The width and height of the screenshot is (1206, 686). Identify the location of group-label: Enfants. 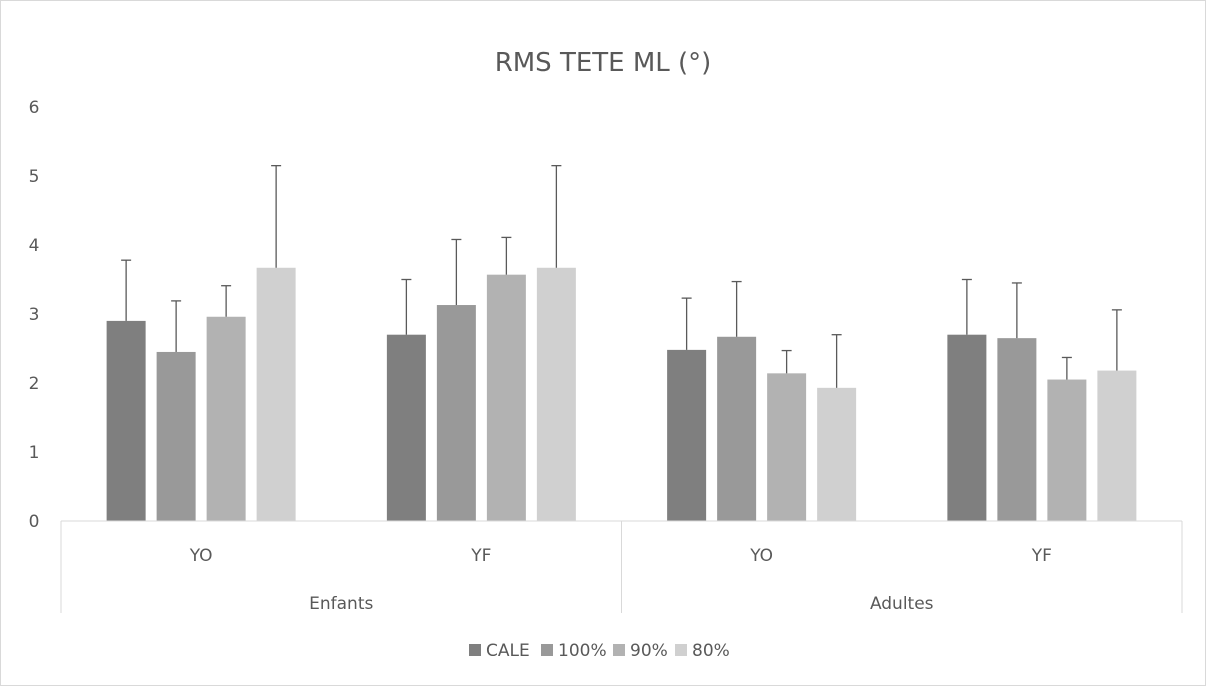
(341, 604).